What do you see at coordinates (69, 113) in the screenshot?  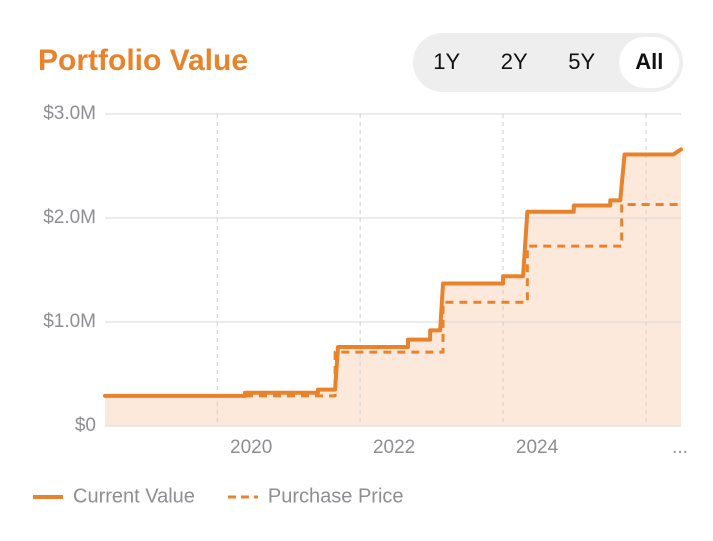 I see `y-tick-label: $3.0M` at bounding box center [69, 113].